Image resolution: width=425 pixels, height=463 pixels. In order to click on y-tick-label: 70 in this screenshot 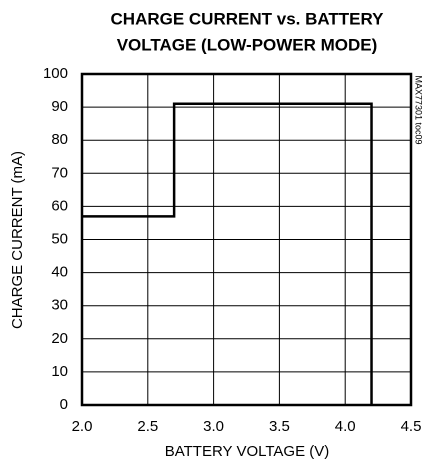, I will do `click(59, 172)`.